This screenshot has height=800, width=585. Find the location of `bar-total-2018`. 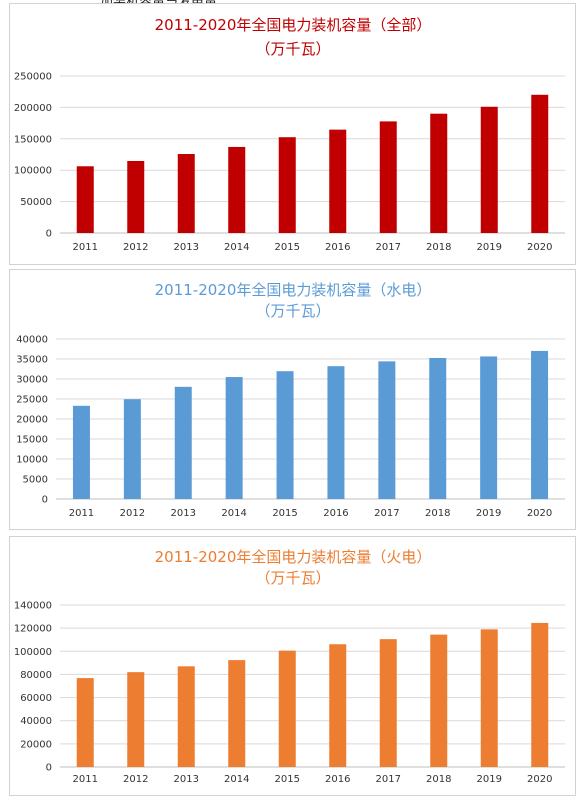

bar-total-2018 is located at coordinates (439, 173).